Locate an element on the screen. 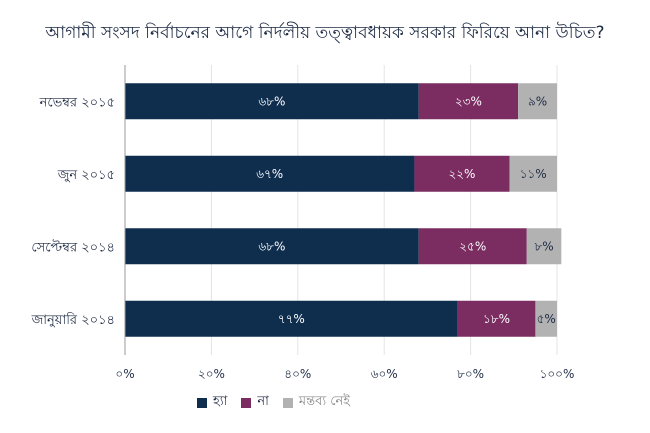 The image size is (650, 433). data-label-2-2: ৮% is located at coordinates (543, 246).